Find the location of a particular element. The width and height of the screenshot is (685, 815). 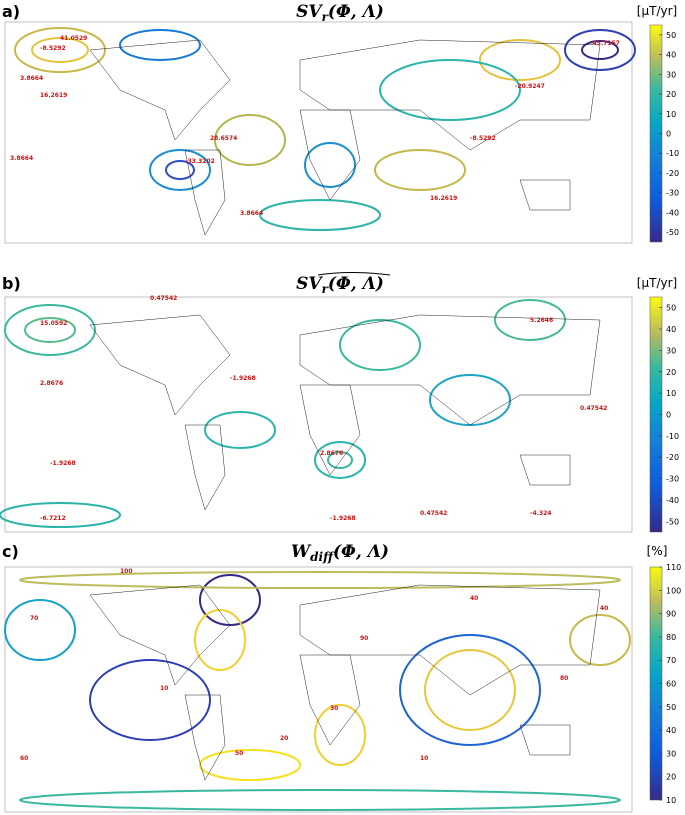

colorbar-tick-label: 80 is located at coordinates (671, 637).